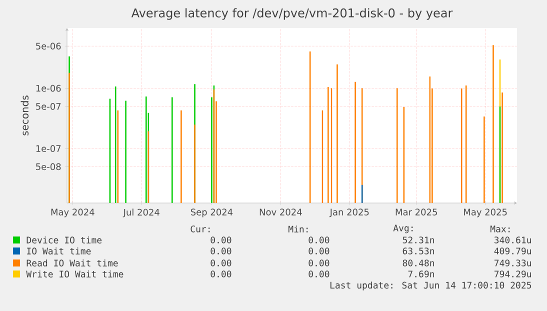 The image size is (547, 311). Describe the element at coordinates (485, 213) in the screenshot. I see `x-tick-label: May 2025` at that location.